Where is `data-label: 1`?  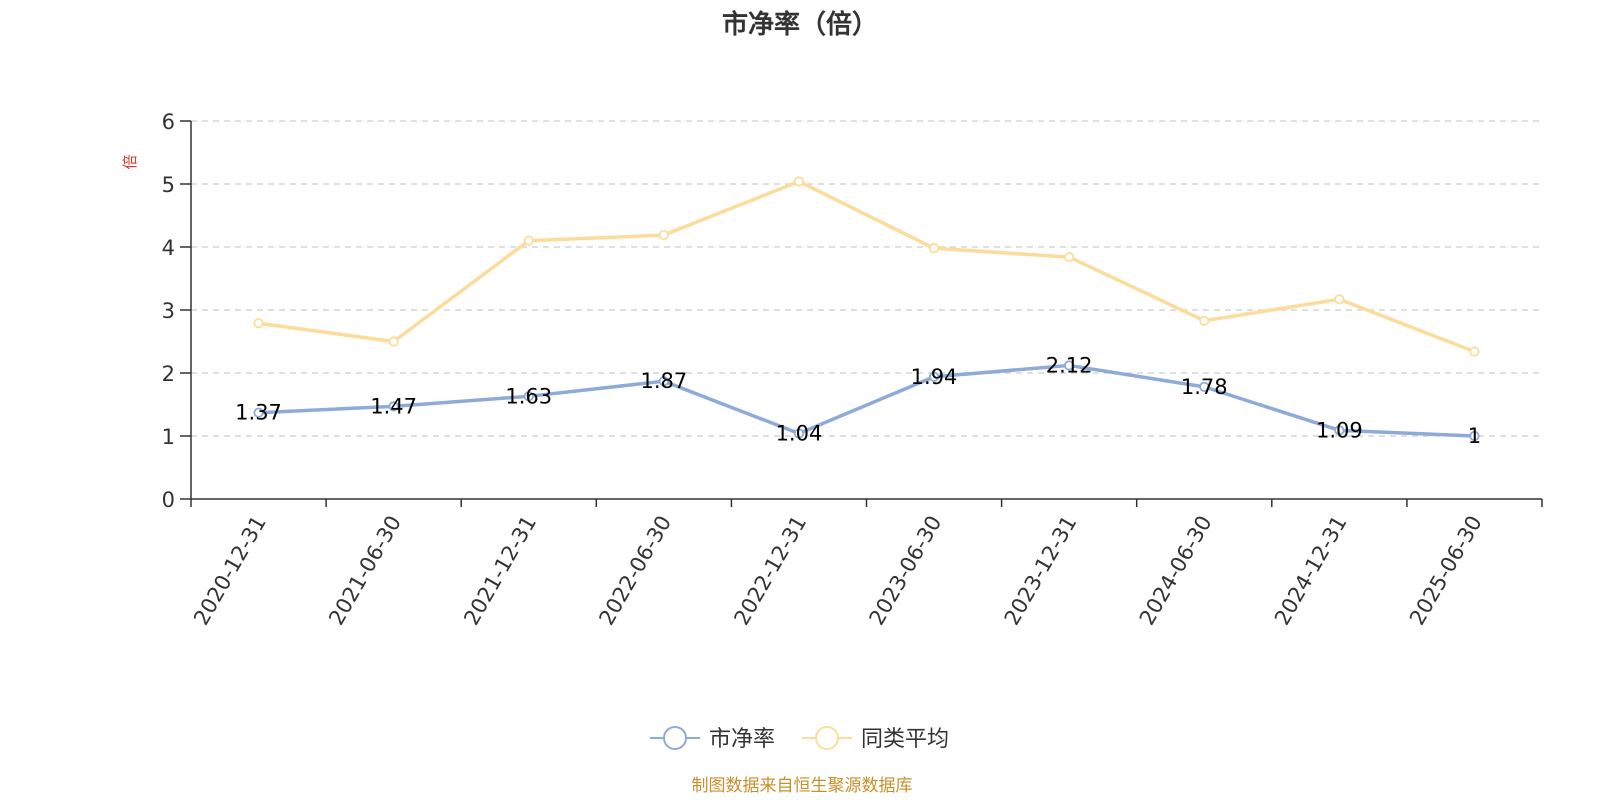
data-label: 1 is located at coordinates (1474, 436).